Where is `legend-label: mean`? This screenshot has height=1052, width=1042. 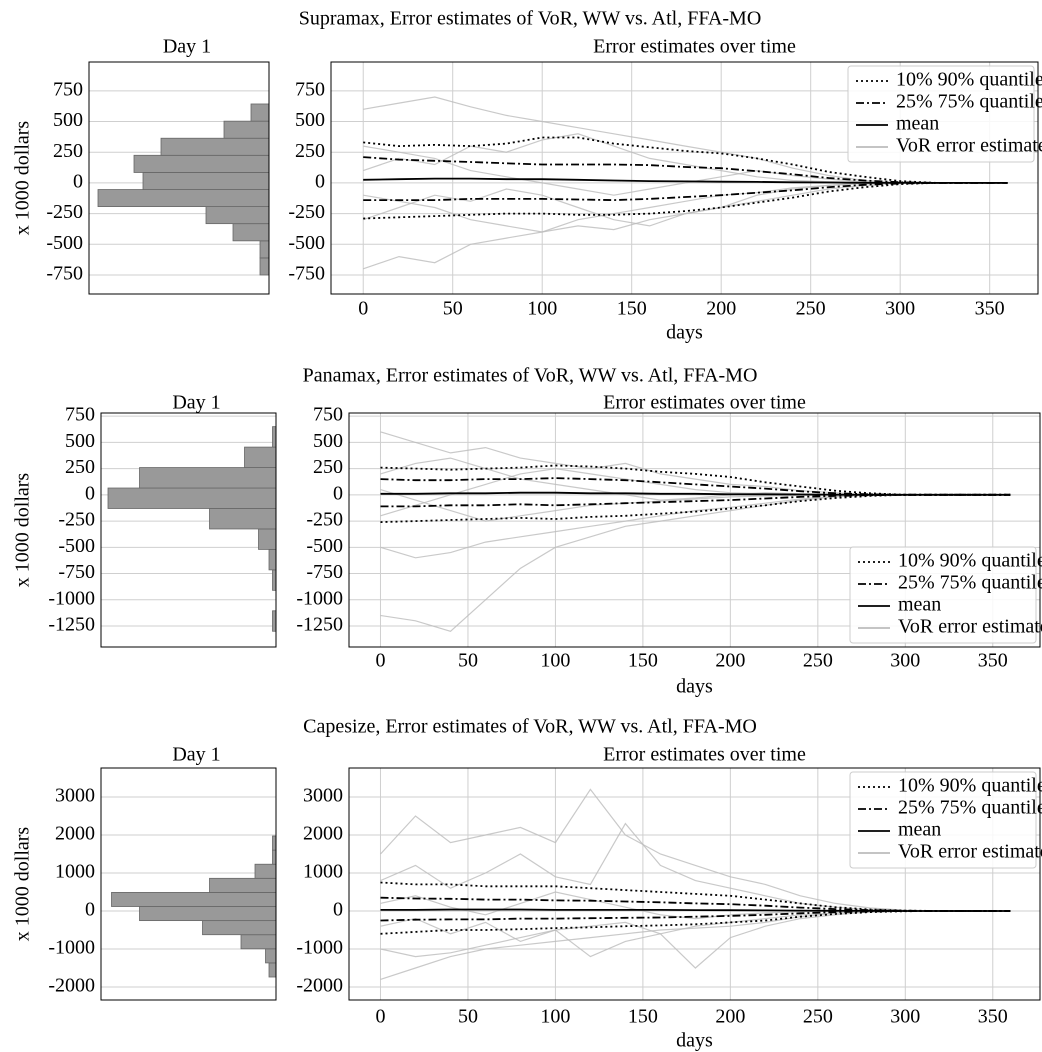
legend-label: mean is located at coordinates (917, 124).